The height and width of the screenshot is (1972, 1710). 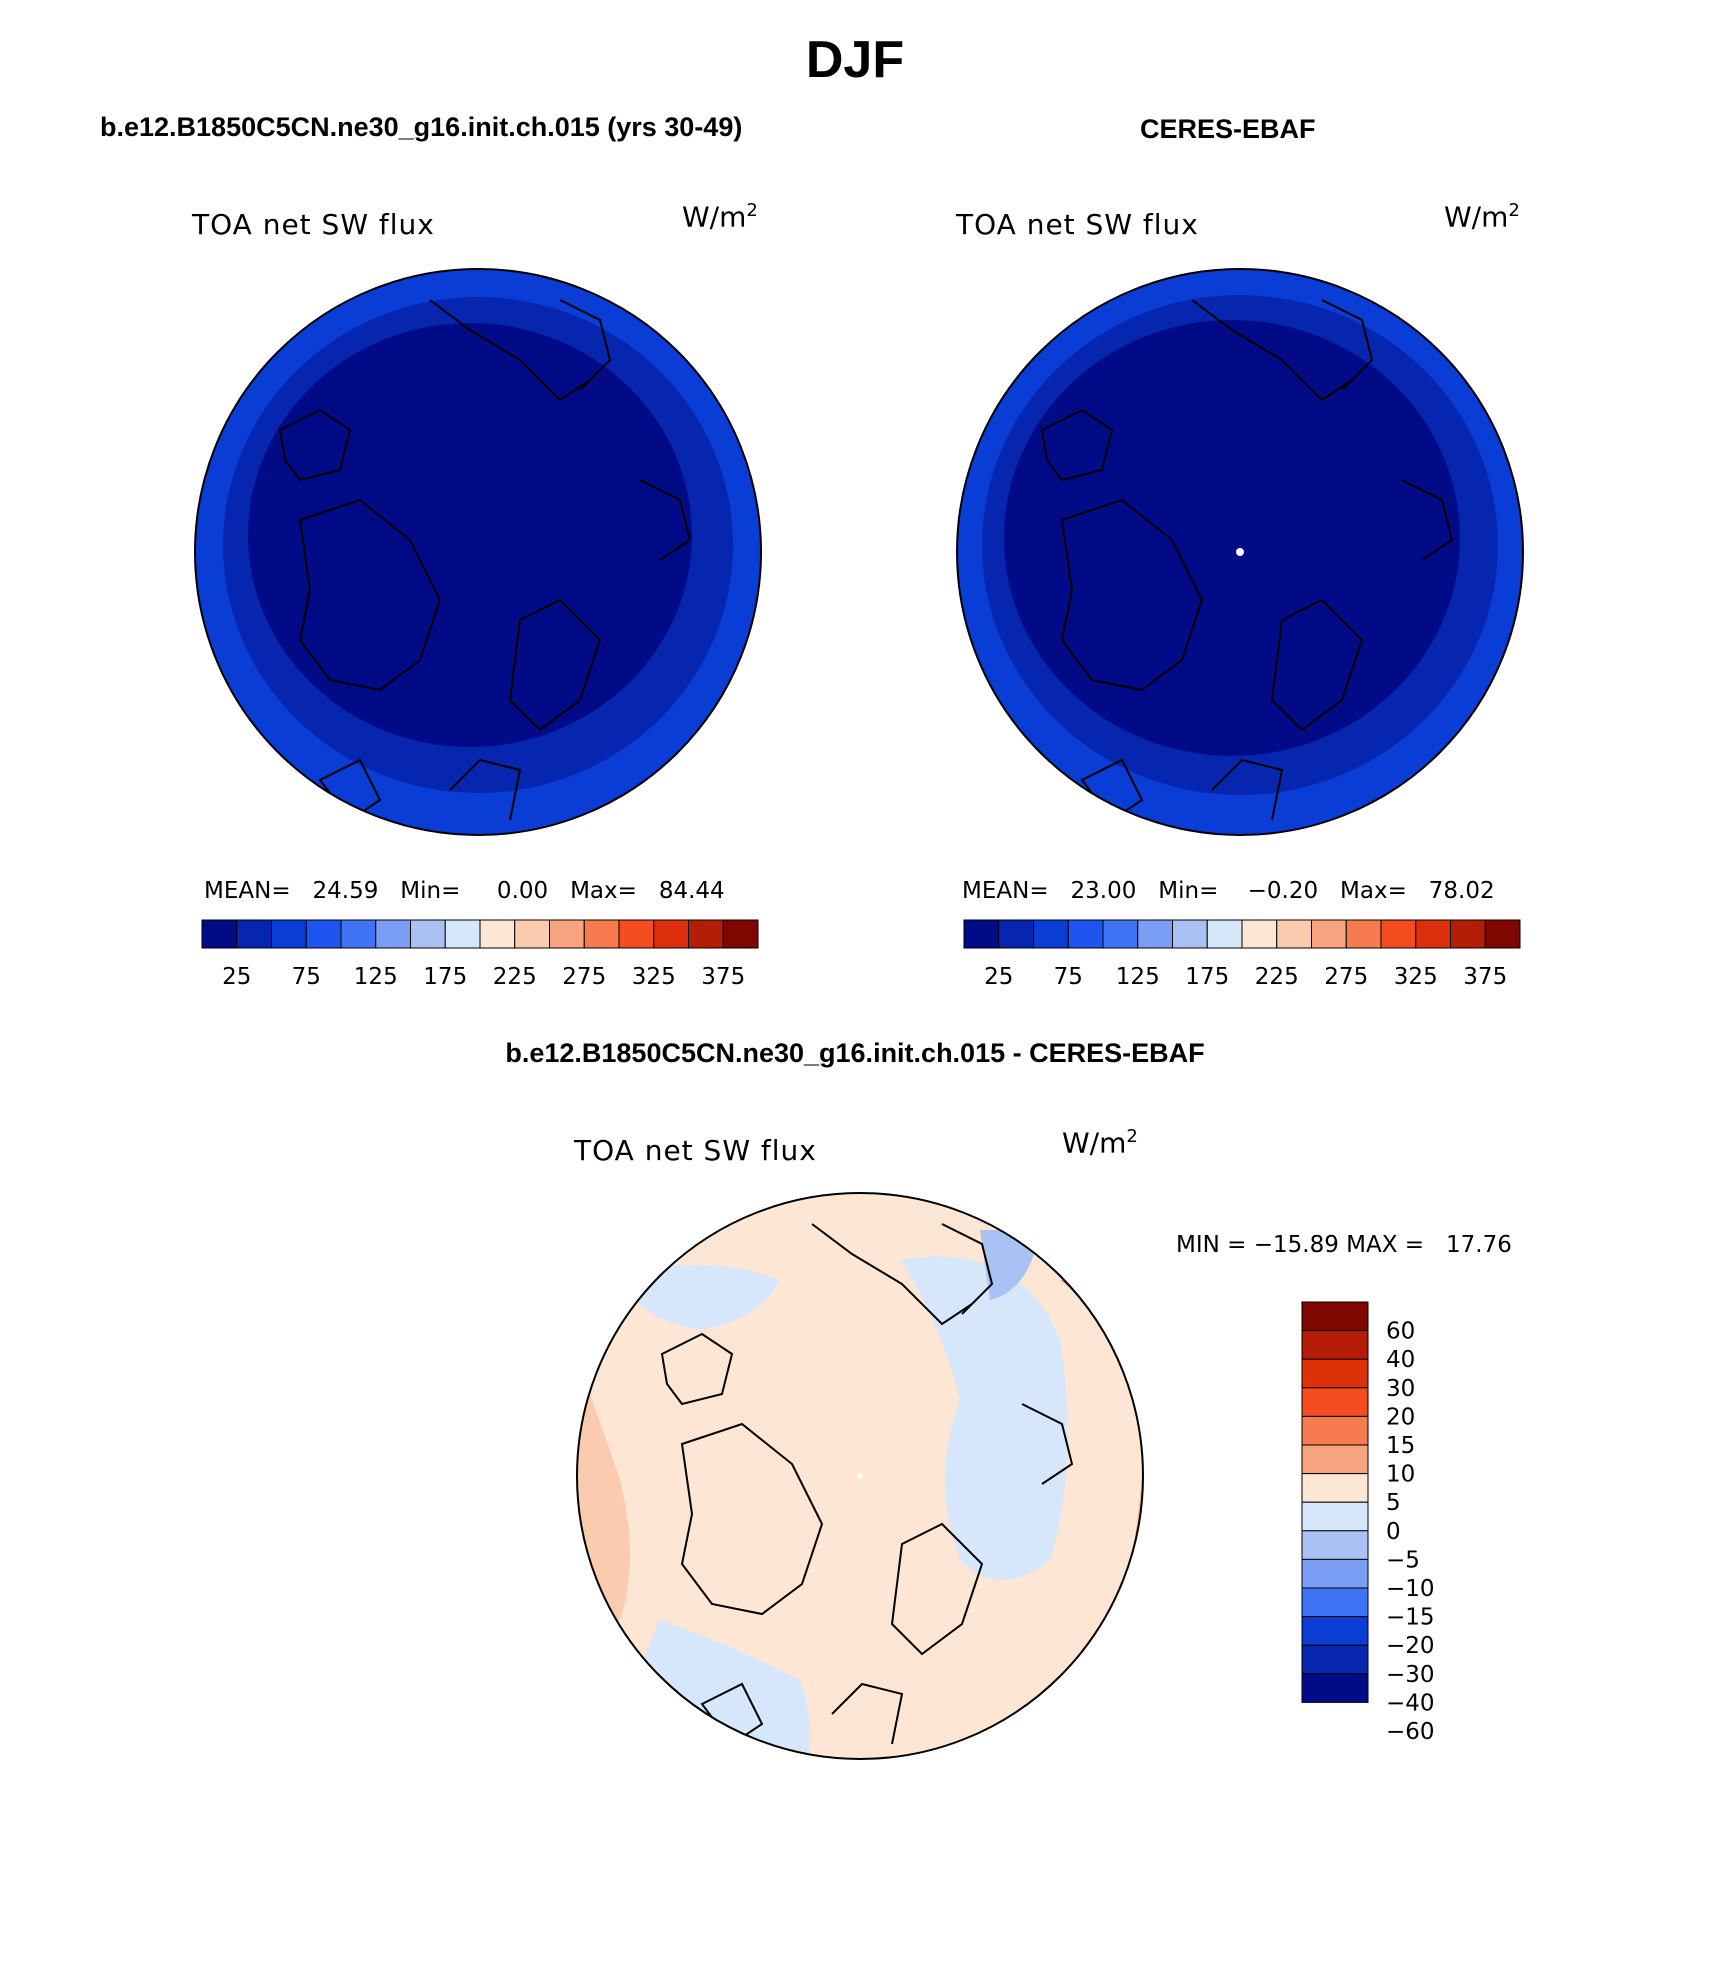 What do you see at coordinates (1410, 1732) in the screenshot?
I see `colorbar-tick-label: −60` at bounding box center [1410, 1732].